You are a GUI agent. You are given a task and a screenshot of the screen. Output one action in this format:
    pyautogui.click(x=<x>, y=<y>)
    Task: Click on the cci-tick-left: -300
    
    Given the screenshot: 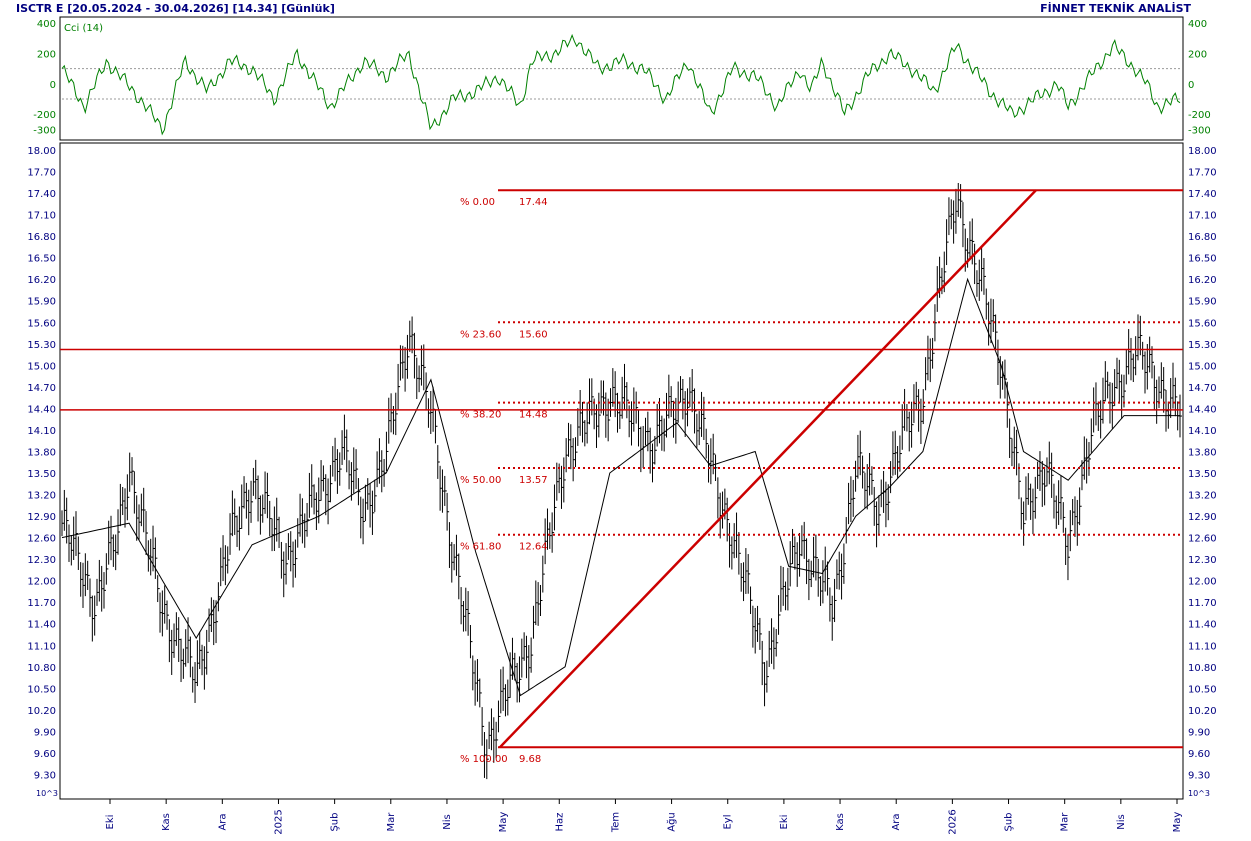 What is the action you would take?
    pyautogui.click(x=44, y=130)
    